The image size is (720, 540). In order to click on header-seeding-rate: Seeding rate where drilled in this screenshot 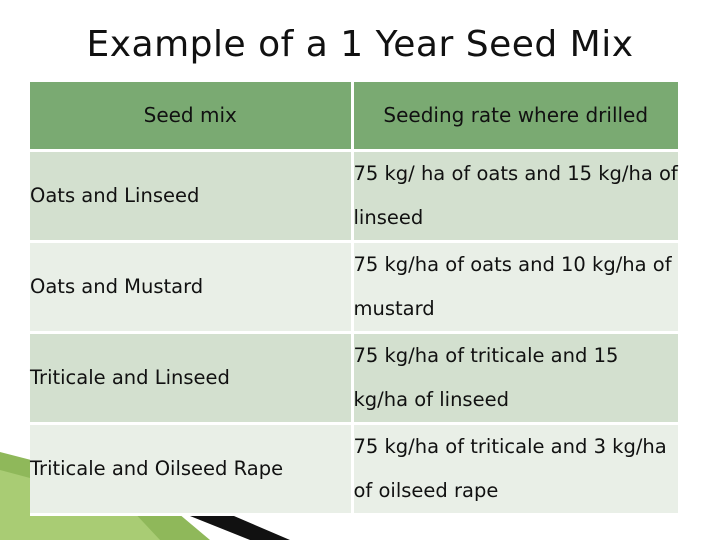, I will do `click(515, 117)`.